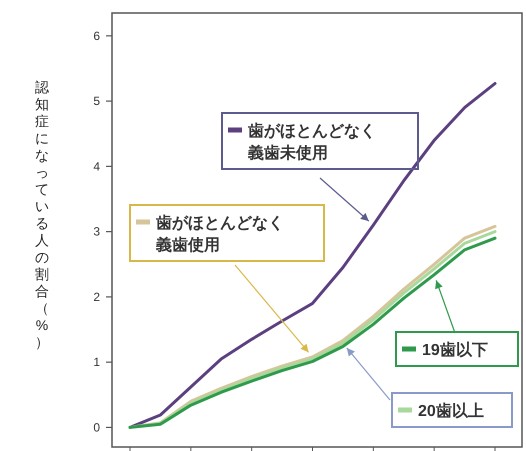 This screenshot has width=526, height=451. I want to click on legend-label: 20歯以上, so click(451, 411).